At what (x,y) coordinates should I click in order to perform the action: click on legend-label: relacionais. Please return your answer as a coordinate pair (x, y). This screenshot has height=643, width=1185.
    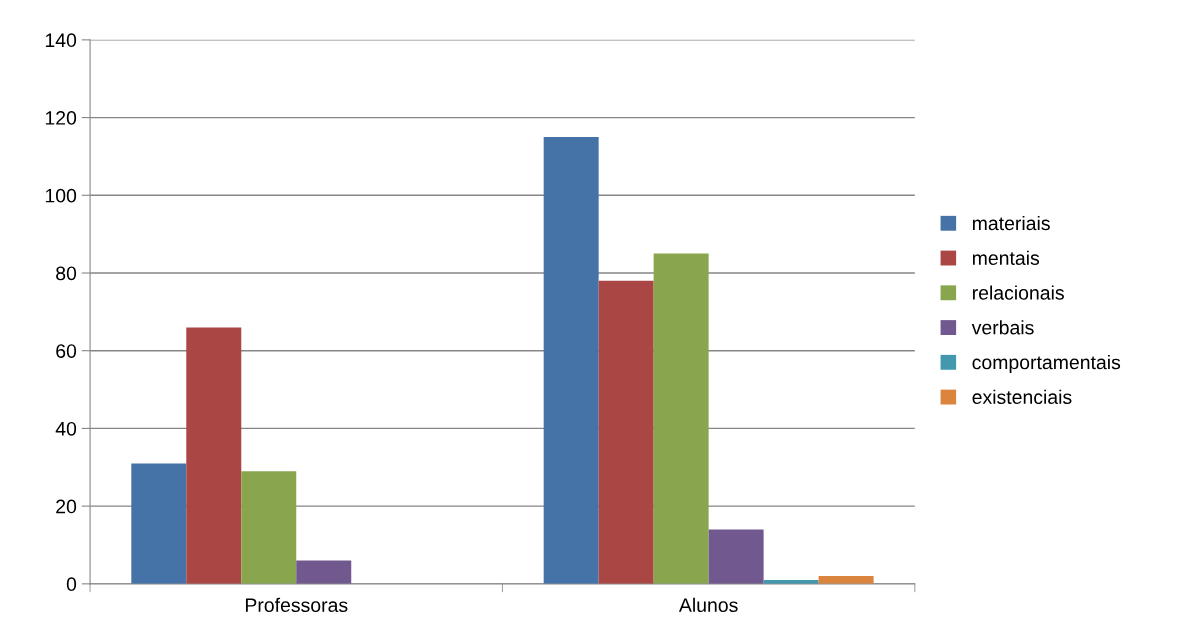
    Looking at the image, I should click on (1018, 292).